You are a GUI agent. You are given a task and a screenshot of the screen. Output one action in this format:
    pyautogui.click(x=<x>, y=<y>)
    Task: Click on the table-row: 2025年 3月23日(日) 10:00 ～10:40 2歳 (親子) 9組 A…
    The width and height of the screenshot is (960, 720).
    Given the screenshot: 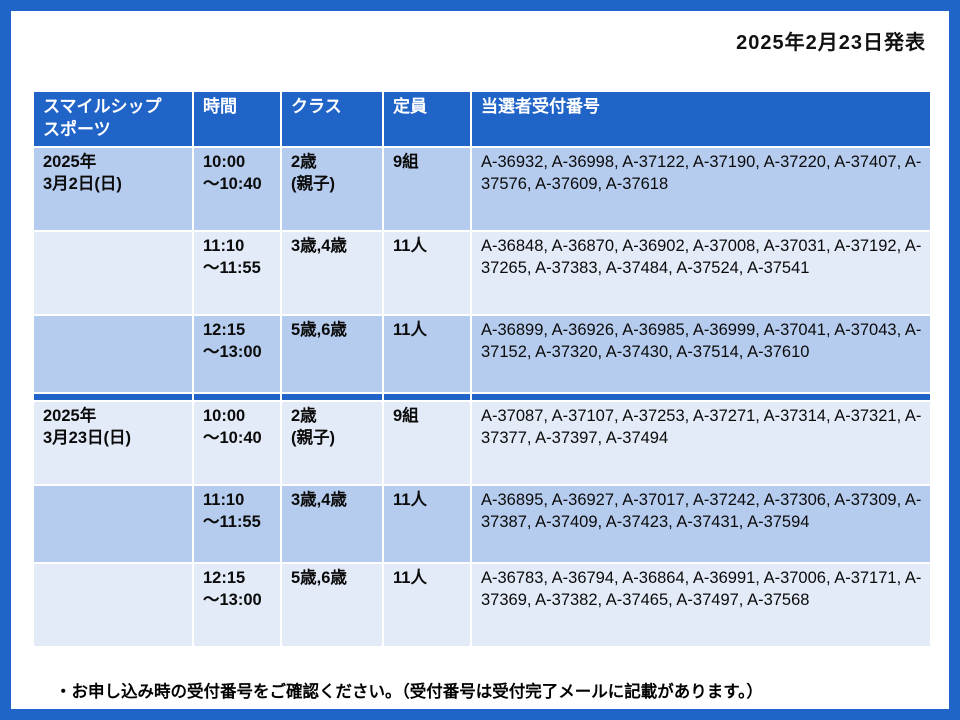 What is the action you would take?
    pyautogui.click(x=482, y=443)
    